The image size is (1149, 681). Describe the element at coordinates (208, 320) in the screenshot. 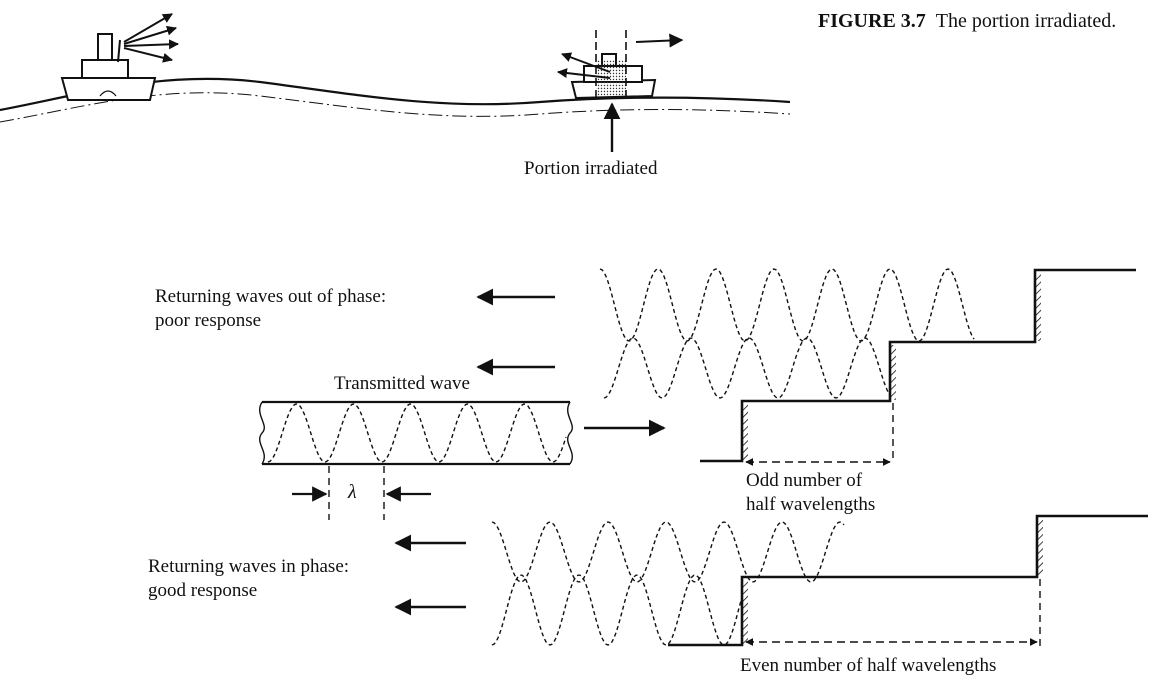

I see `out-of-phase-subtitle: poor response` at that location.